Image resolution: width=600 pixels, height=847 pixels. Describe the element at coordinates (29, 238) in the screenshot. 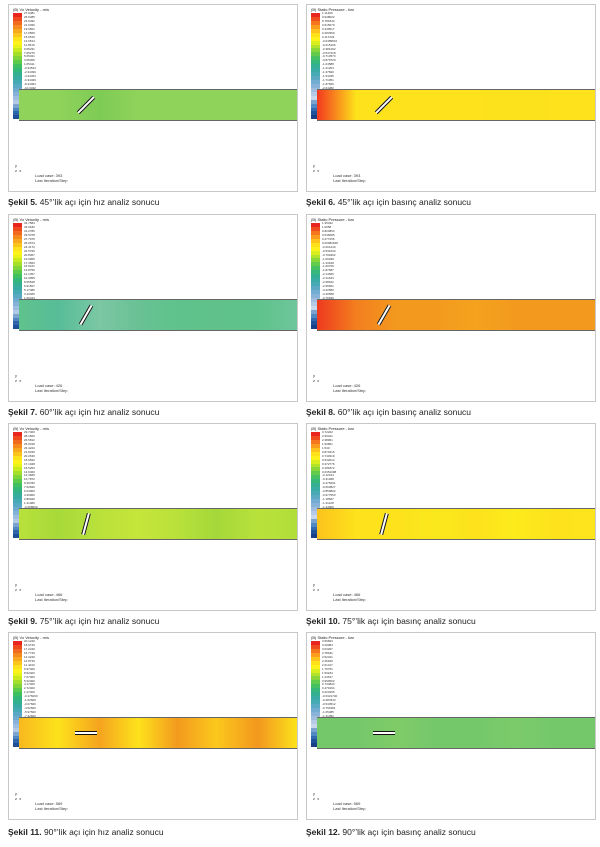

I see `scale-tick-label: 27.7976` at that location.